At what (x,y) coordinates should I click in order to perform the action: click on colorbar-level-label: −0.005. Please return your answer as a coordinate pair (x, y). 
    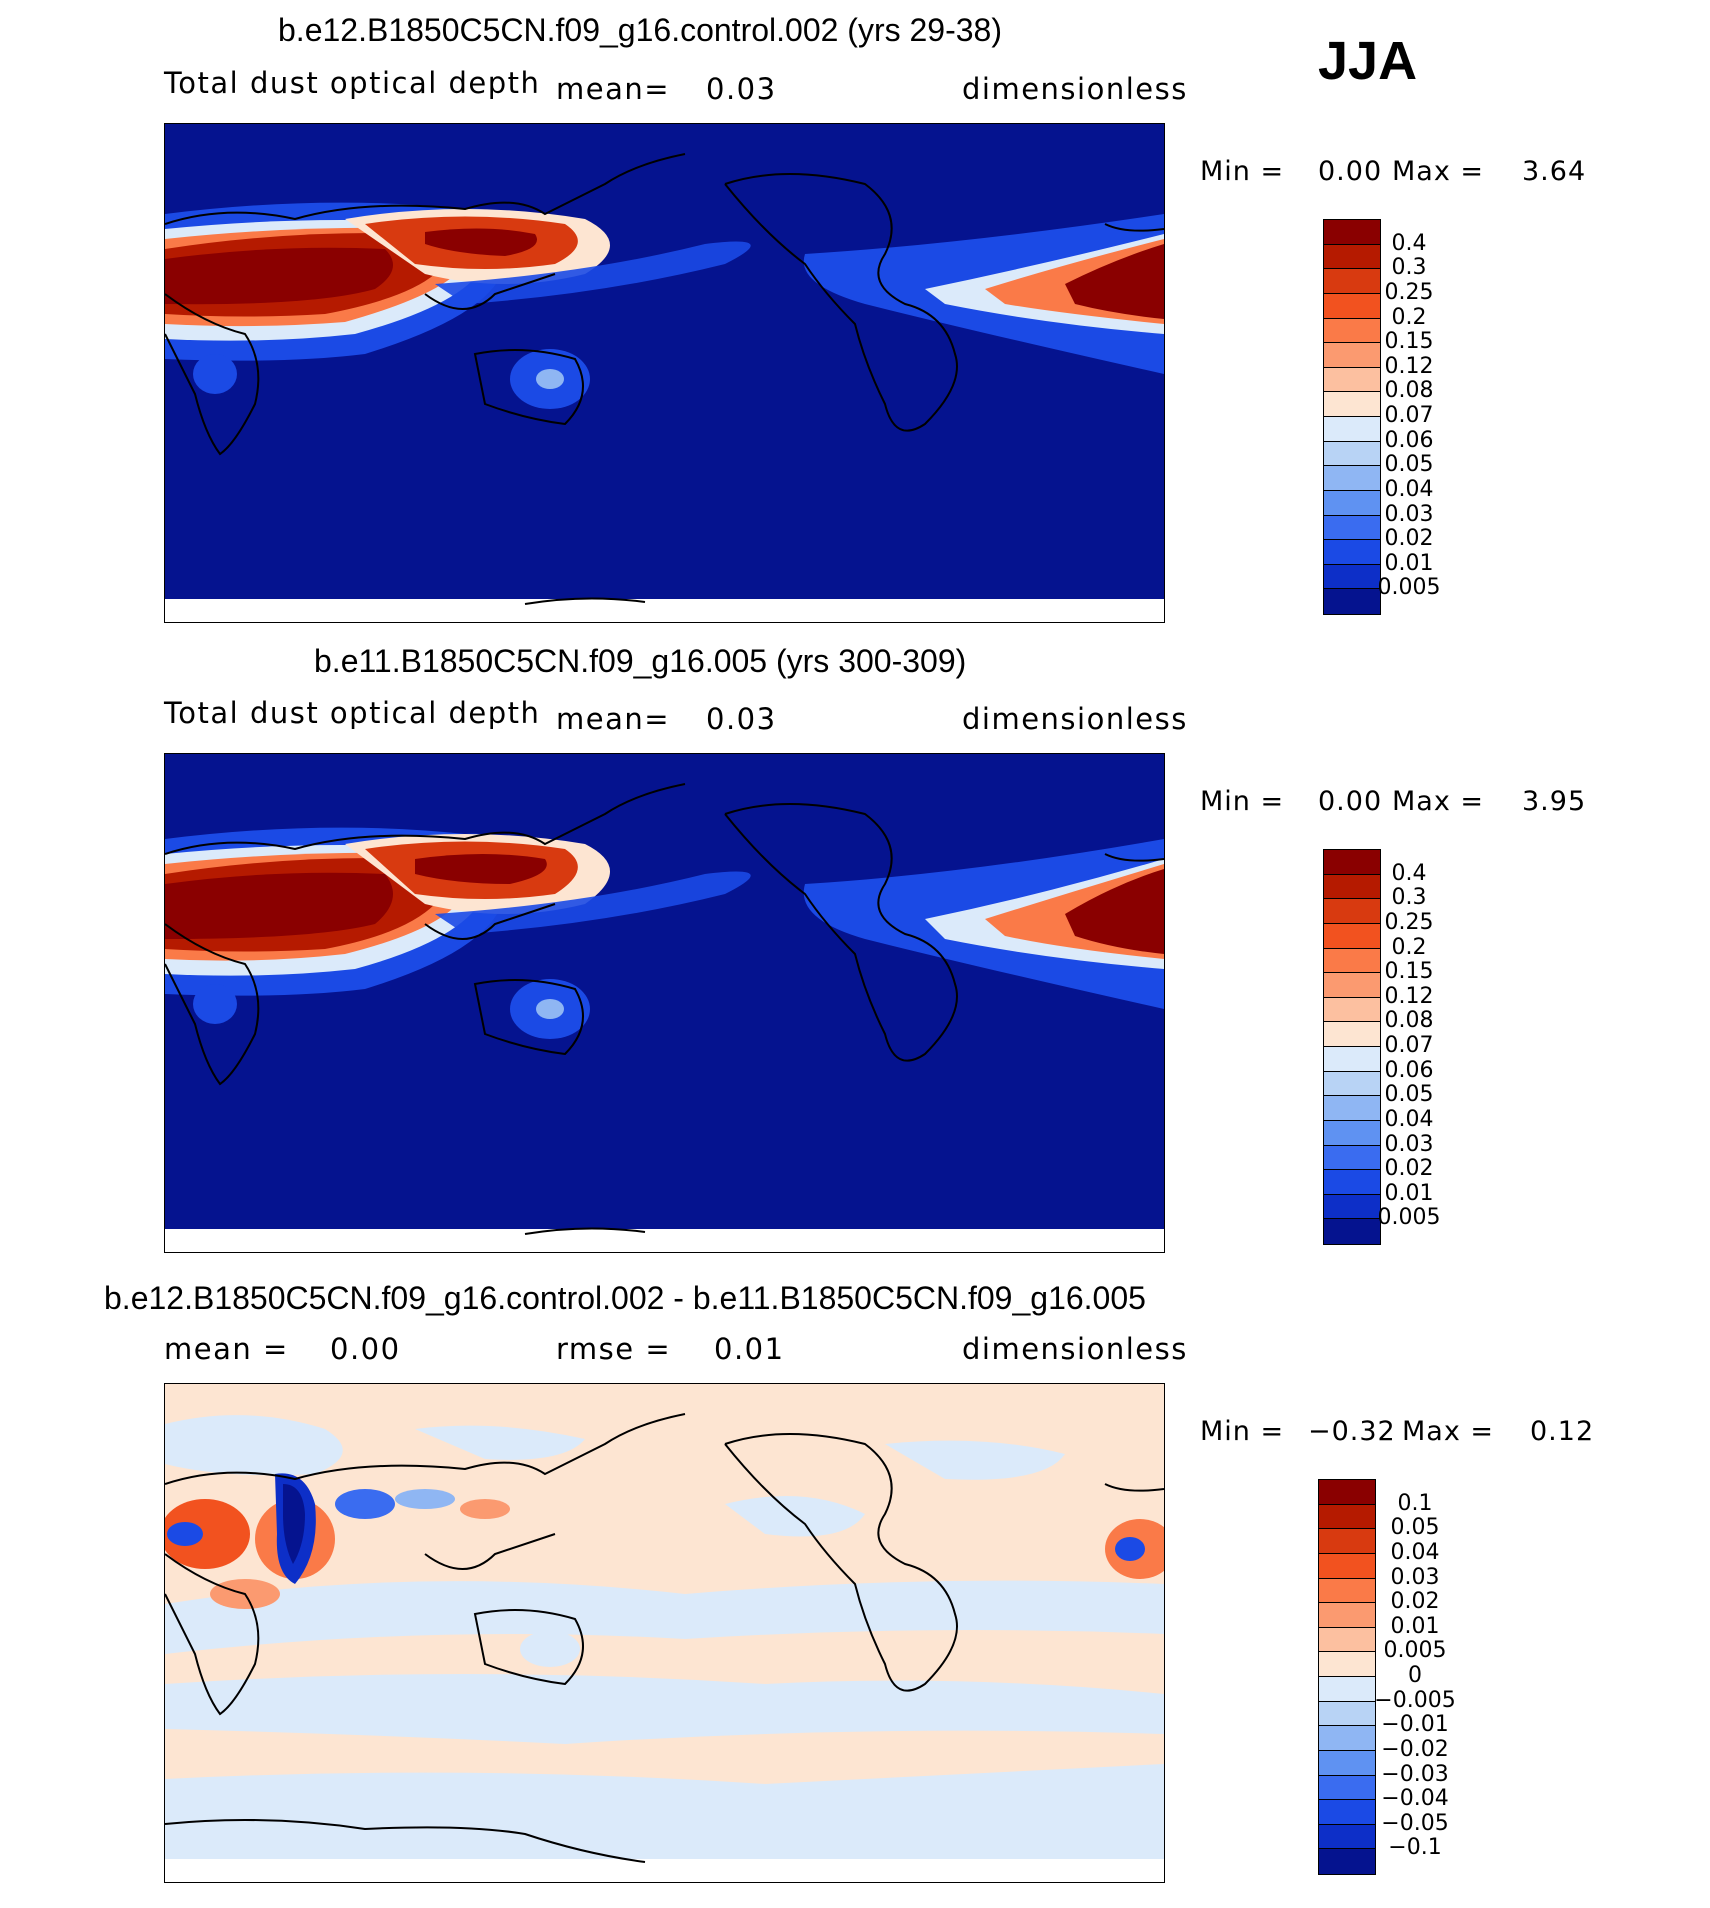
    Looking at the image, I should click on (1415, 1700).